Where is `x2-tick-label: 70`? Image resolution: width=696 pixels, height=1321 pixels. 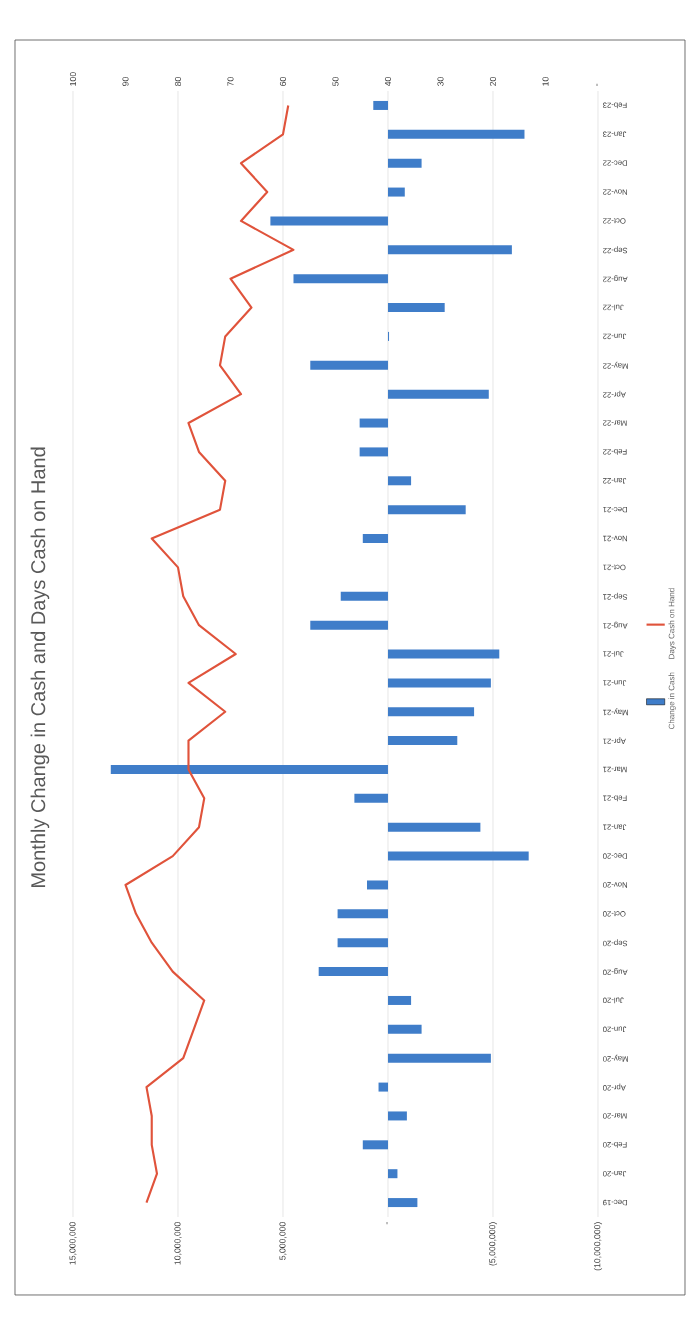 x2-tick-label: 70 is located at coordinates (230, 81).